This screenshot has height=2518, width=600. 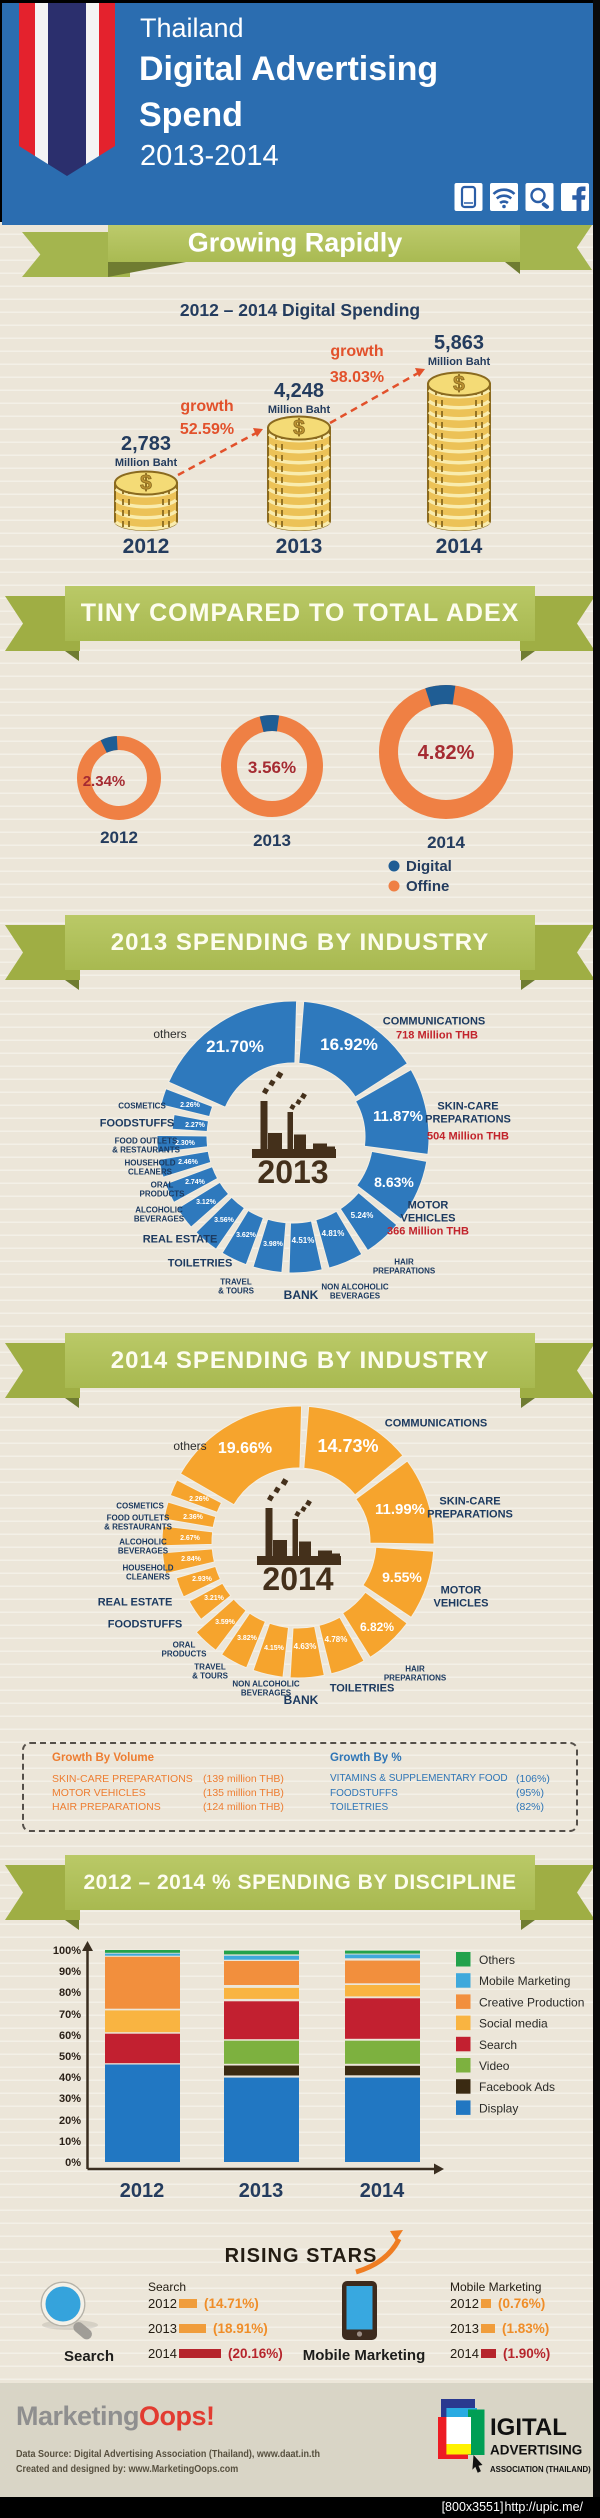 I want to click on svg-text: 4.82%, so click(x=446, y=753).